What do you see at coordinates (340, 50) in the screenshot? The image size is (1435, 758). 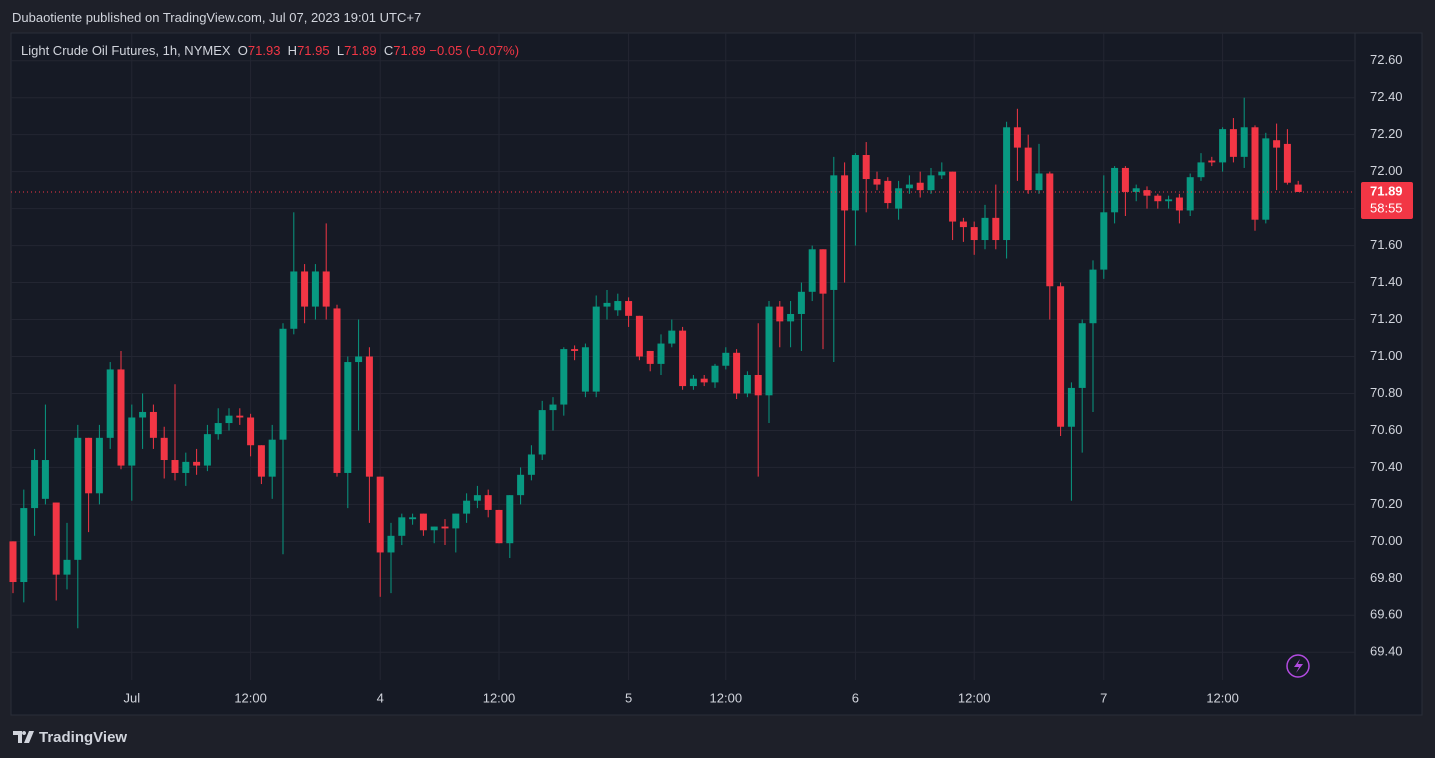 I see `ohlc-label: L` at bounding box center [340, 50].